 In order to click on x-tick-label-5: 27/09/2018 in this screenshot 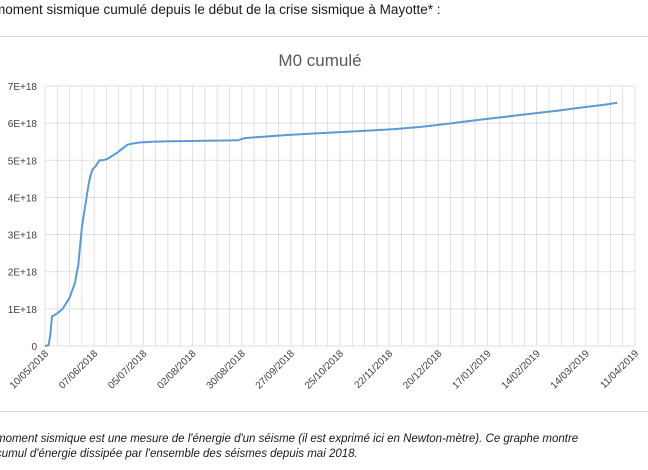, I will do `click(275, 369)`.